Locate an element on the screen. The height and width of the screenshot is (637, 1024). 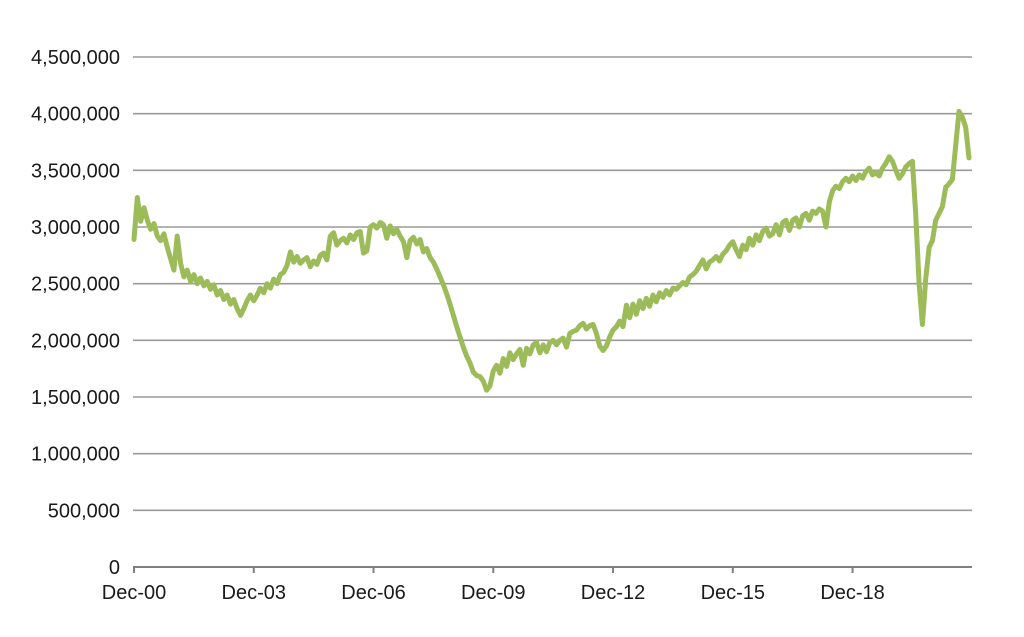
y-tick-label: 3,500,000 is located at coordinates (75, 171).